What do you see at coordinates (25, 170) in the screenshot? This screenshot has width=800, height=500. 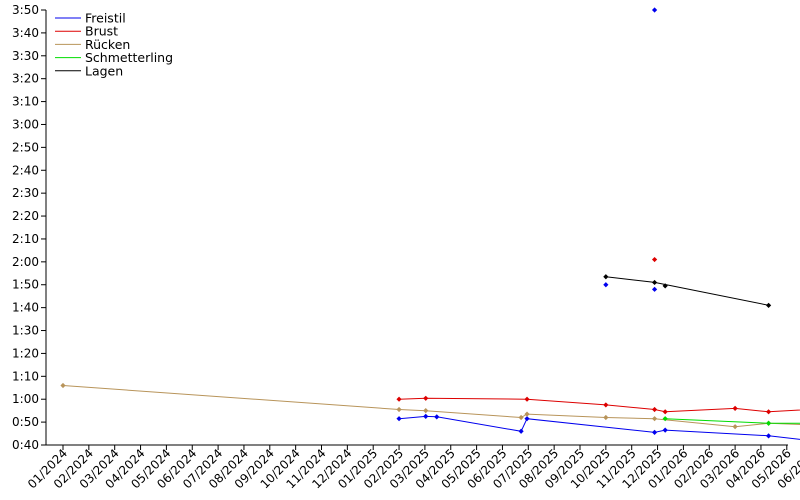 I see `y-tick-label: 2:40` at bounding box center [25, 170].